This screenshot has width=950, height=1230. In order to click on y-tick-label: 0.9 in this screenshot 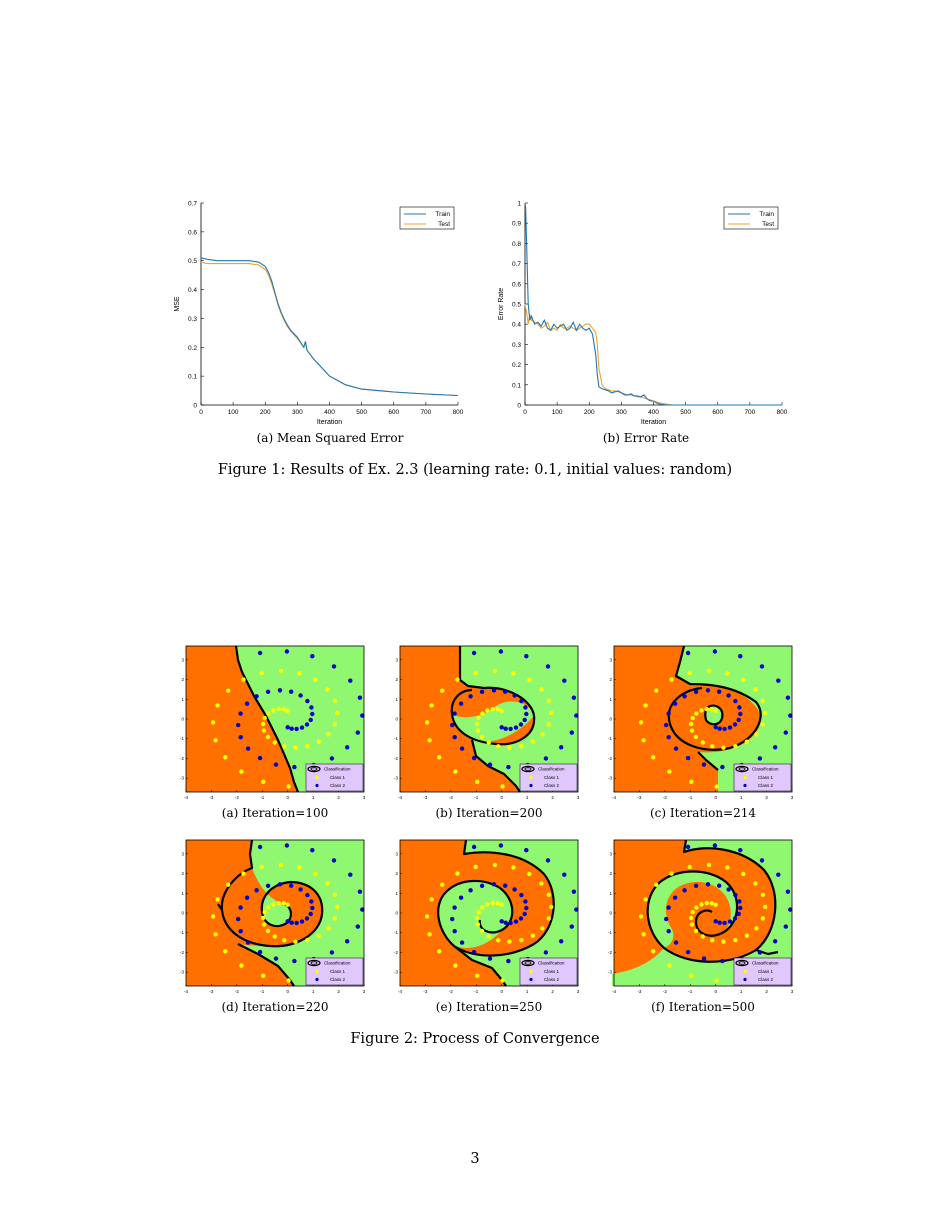, I will do `click(516, 224)`.